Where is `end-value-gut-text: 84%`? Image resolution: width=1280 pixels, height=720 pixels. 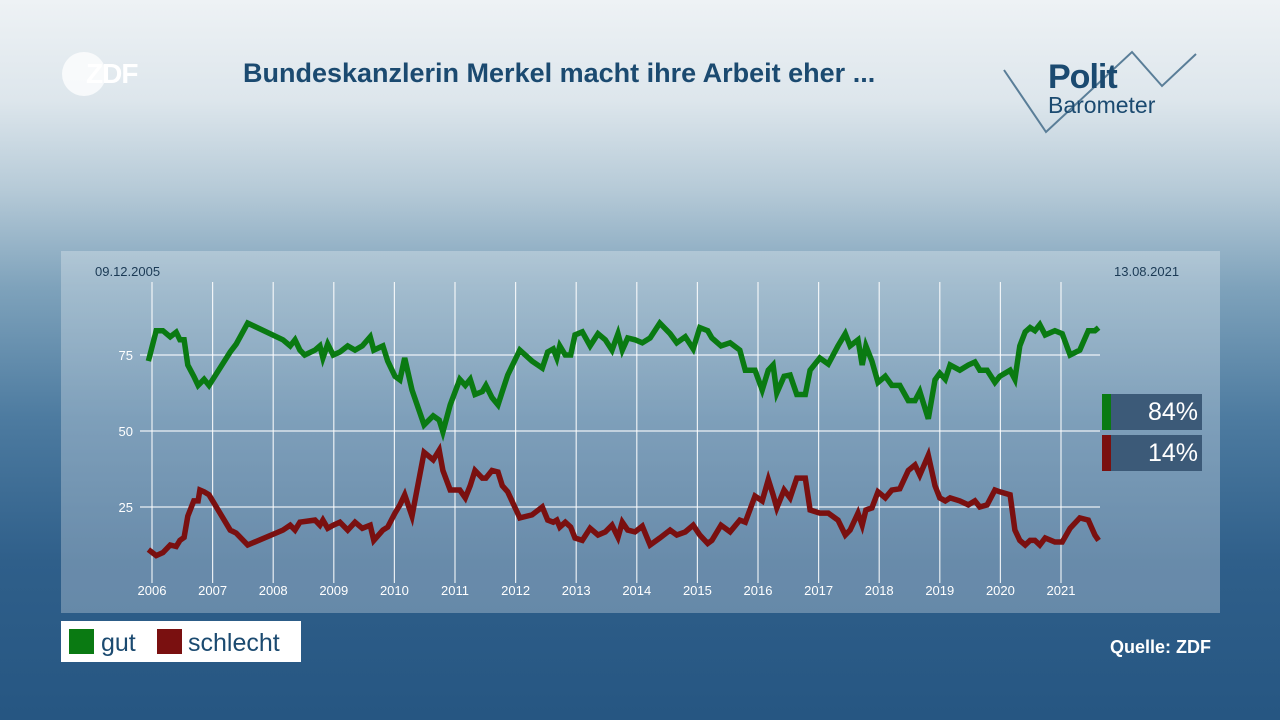 end-value-gut-text: 84% is located at coordinates (1172, 412).